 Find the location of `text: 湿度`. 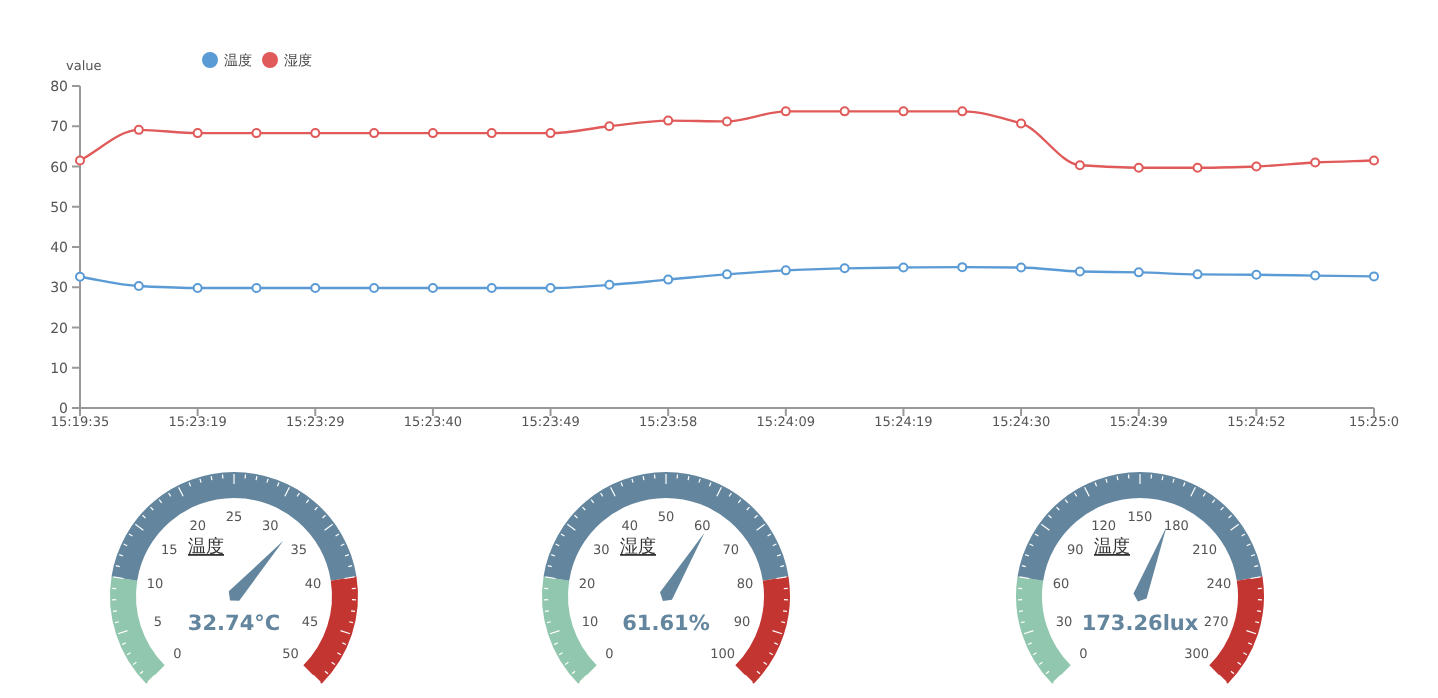

text: 湿度 is located at coordinates (638, 547).